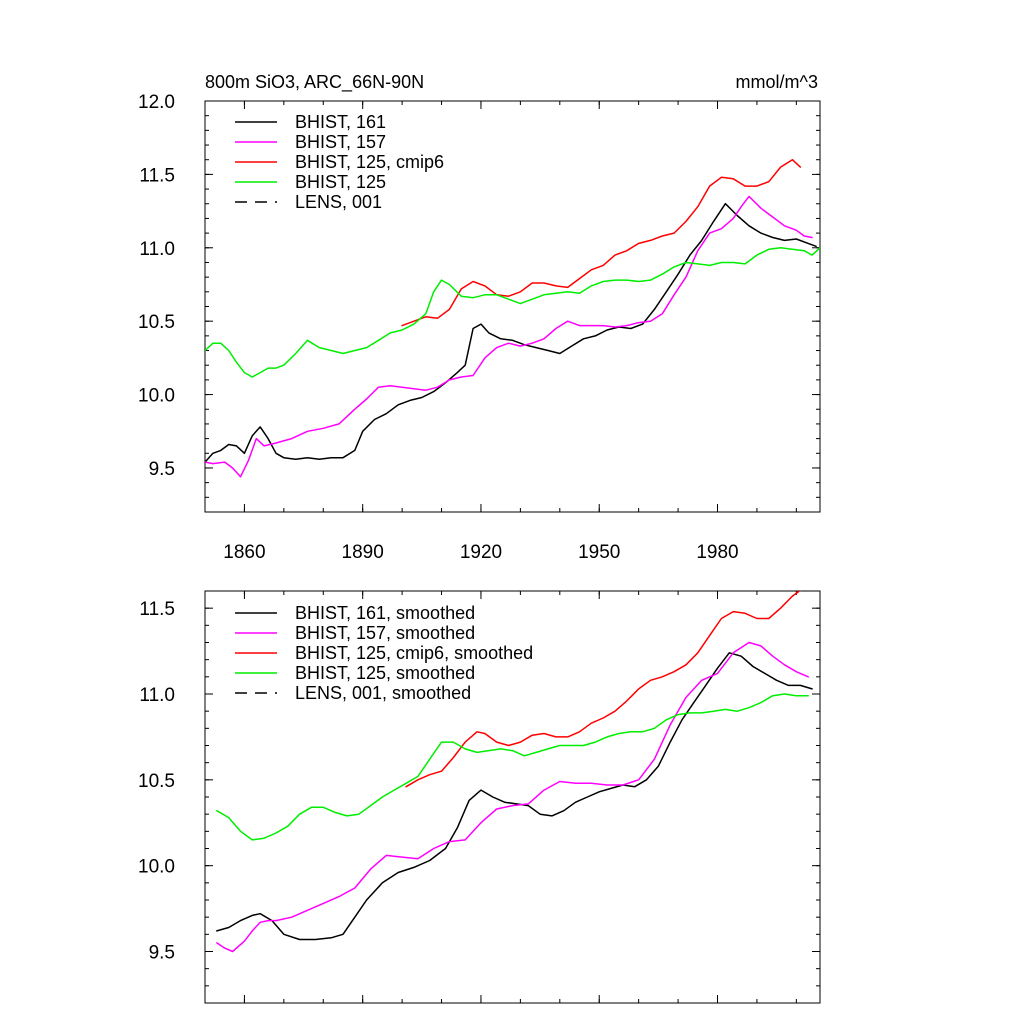 This screenshot has width=1024, height=1024. Describe the element at coordinates (601, 242) in the screenshot. I see `series-line-bhist-125-cmip6` at that location.